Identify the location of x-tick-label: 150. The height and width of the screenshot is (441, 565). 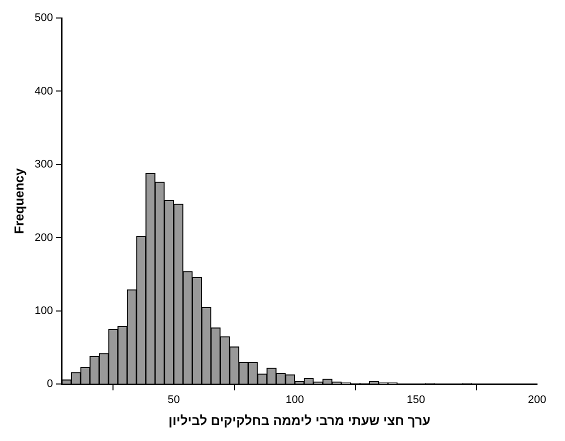
(416, 400).